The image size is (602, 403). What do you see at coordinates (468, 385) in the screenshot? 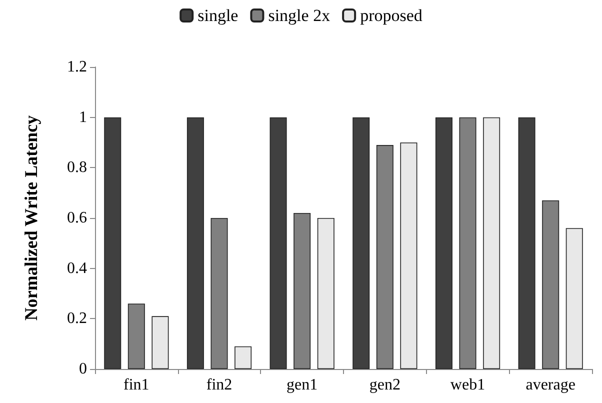
I see `x-tick-label: web1` at bounding box center [468, 385].